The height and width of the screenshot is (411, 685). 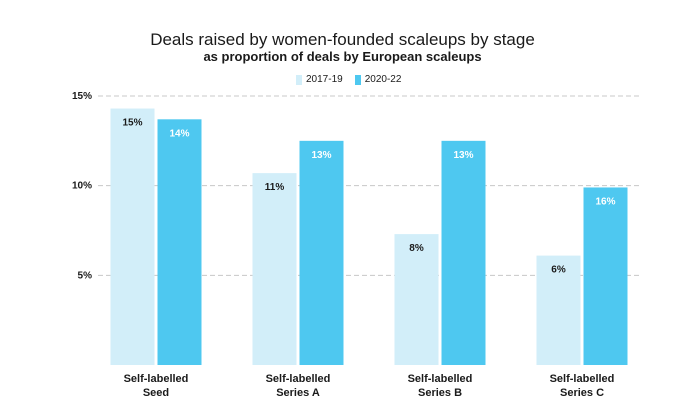 I want to click on data-label-2020-22-3: 16%, so click(x=605, y=201).